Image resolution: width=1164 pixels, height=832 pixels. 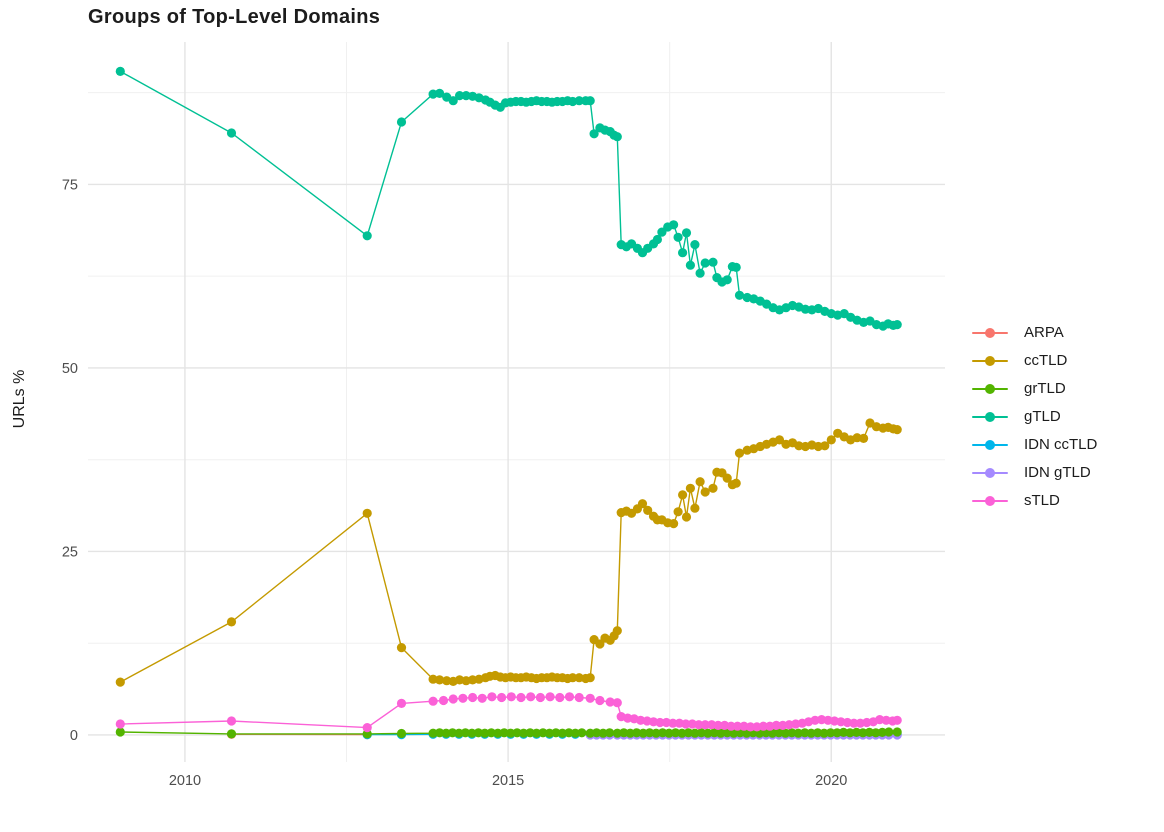 I want to click on y-tick-label-25: 25, so click(x=70, y=552).